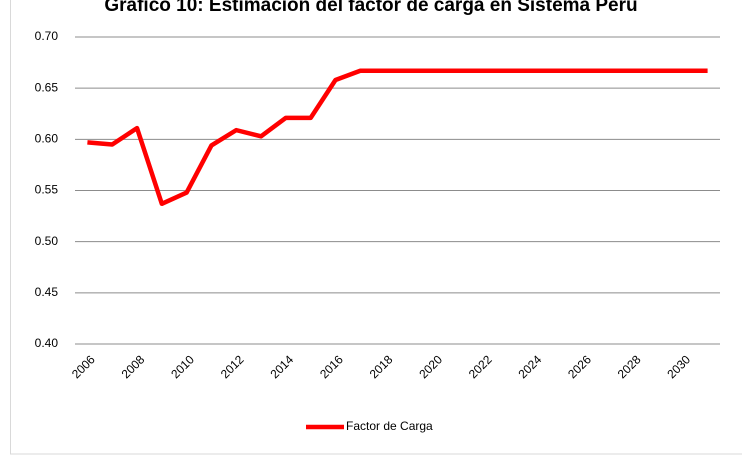 The image size is (742, 455). I want to click on y-tick-label: 0.40, so click(47, 343).